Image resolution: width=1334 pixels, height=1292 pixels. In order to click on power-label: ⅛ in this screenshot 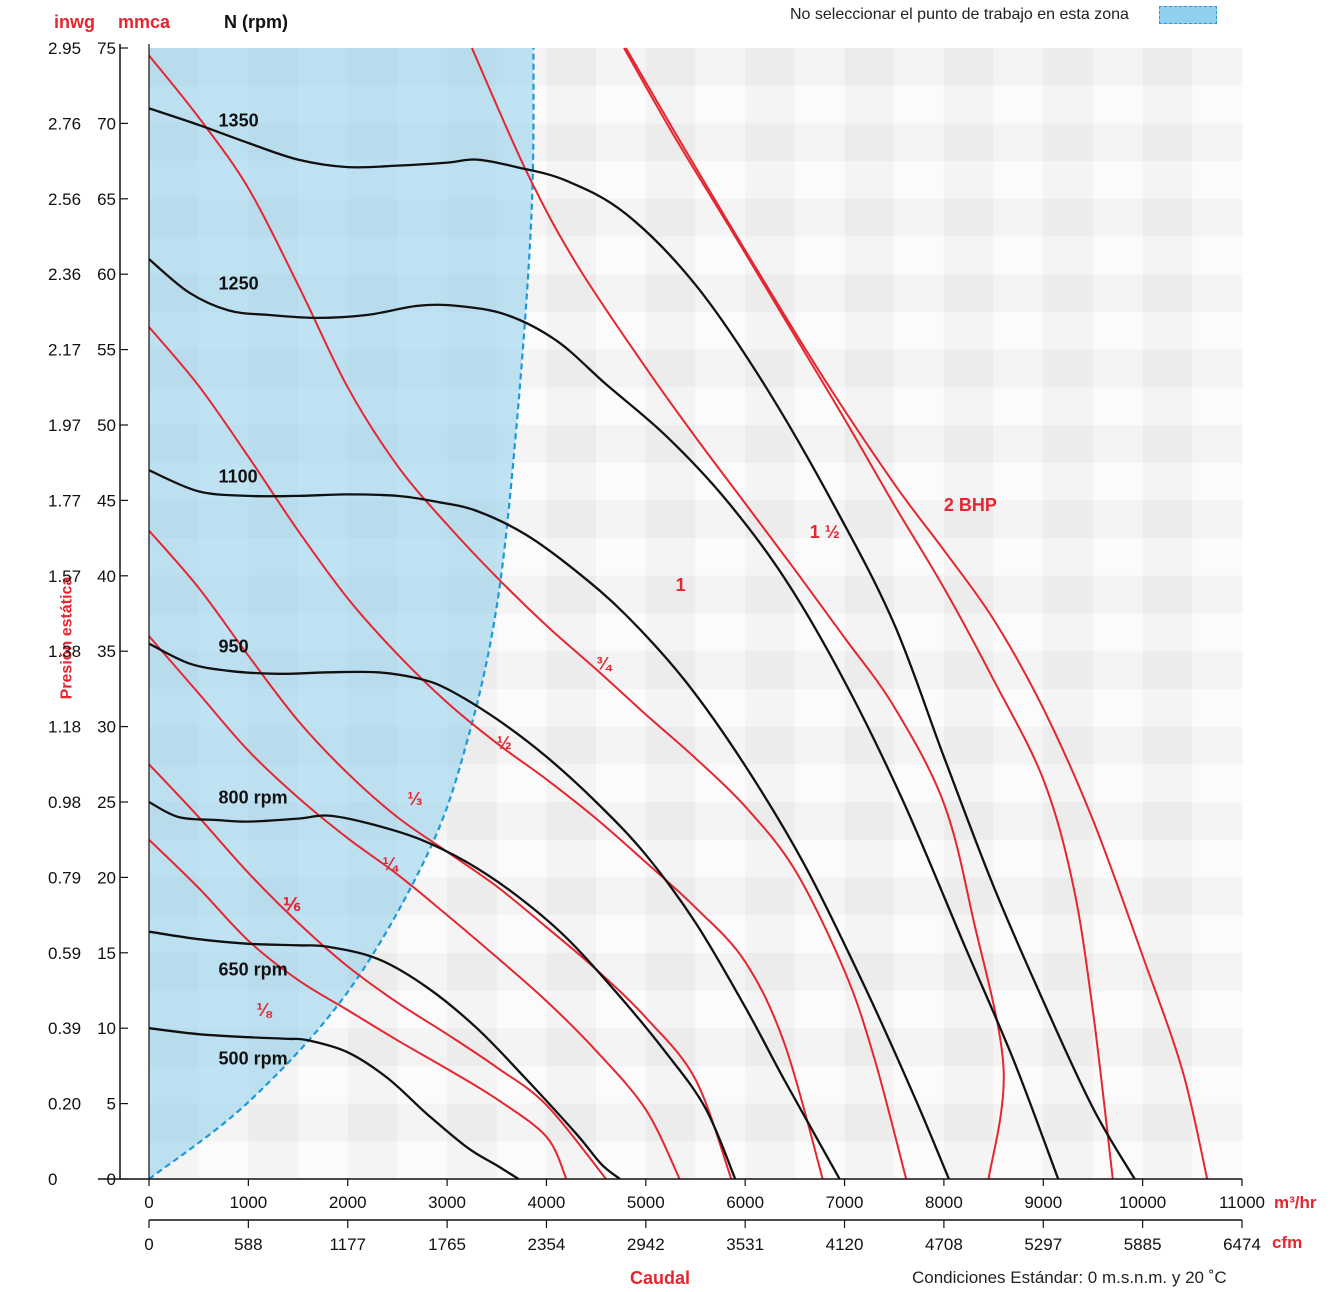, I will do `click(264, 1010)`.